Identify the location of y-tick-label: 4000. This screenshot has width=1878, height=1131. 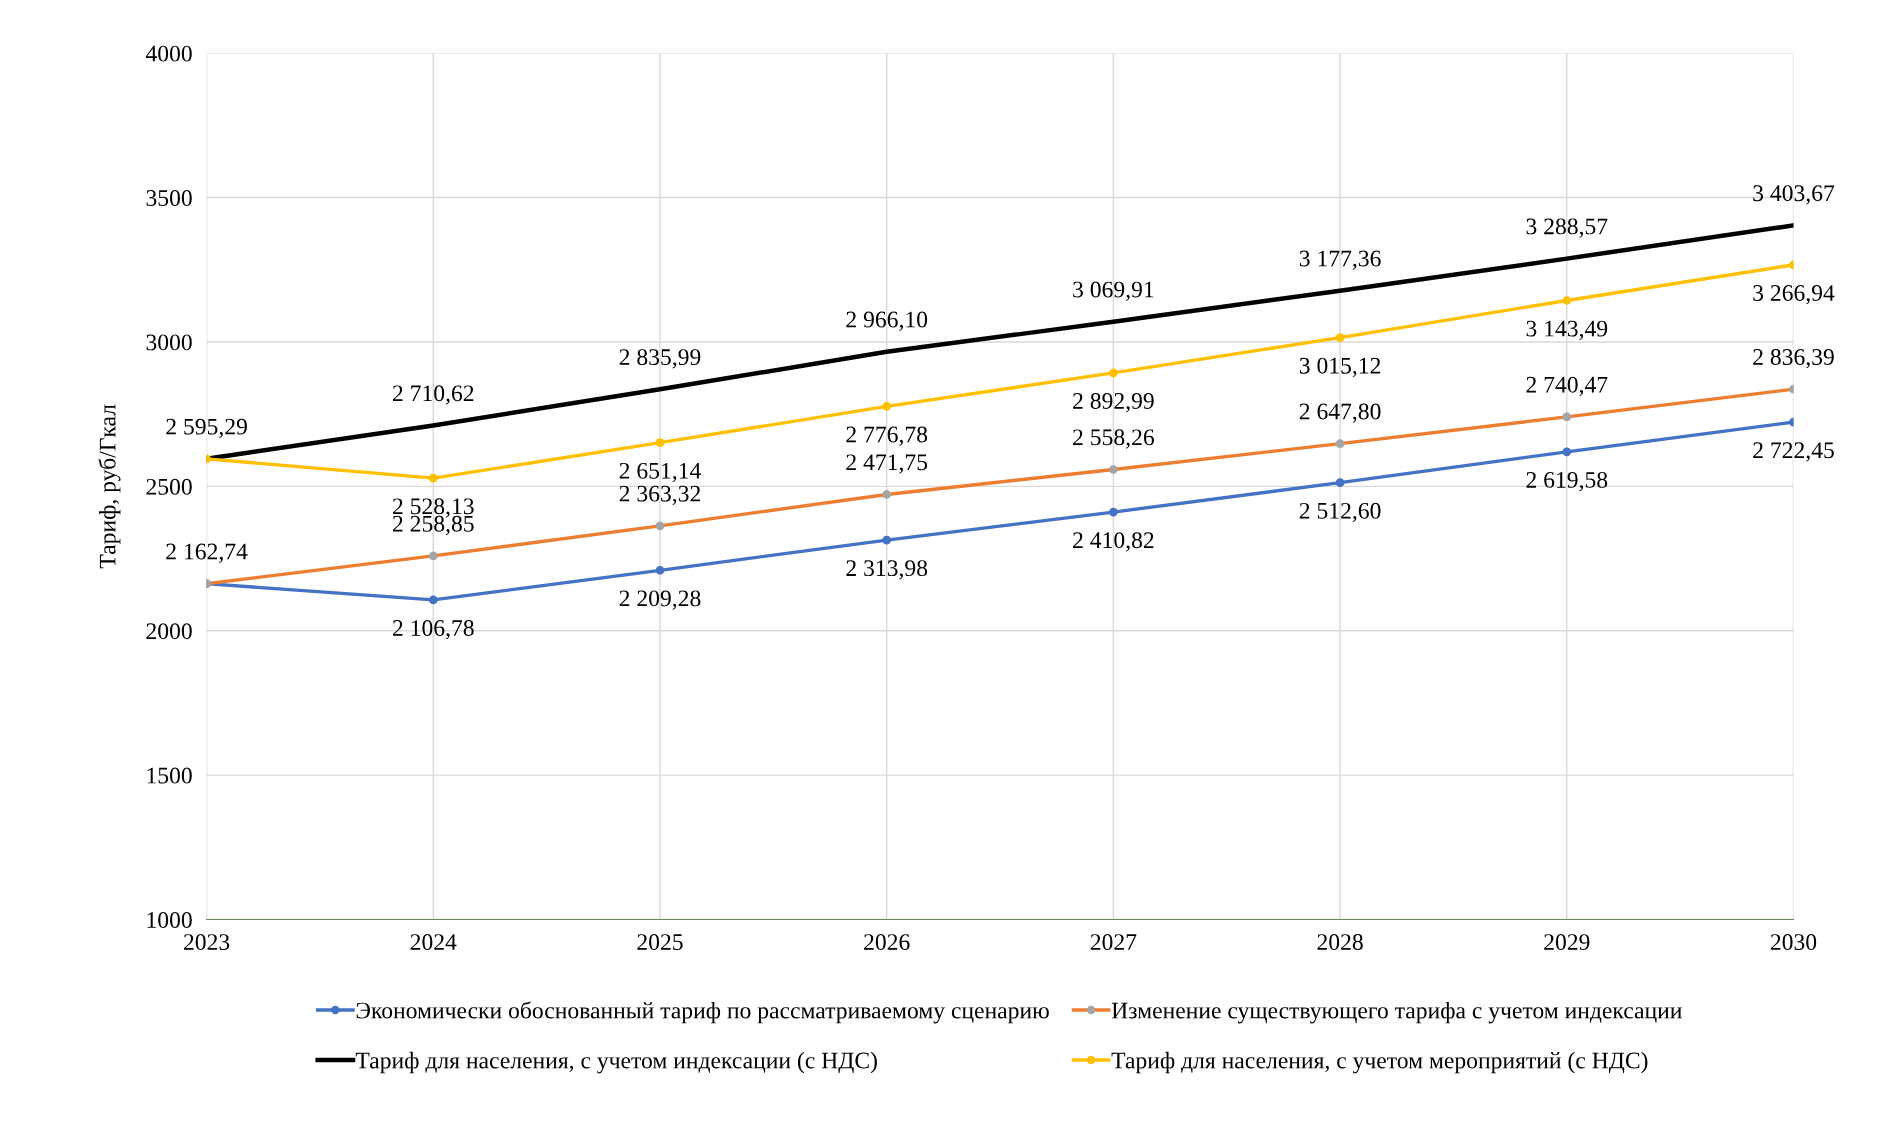
(168, 53).